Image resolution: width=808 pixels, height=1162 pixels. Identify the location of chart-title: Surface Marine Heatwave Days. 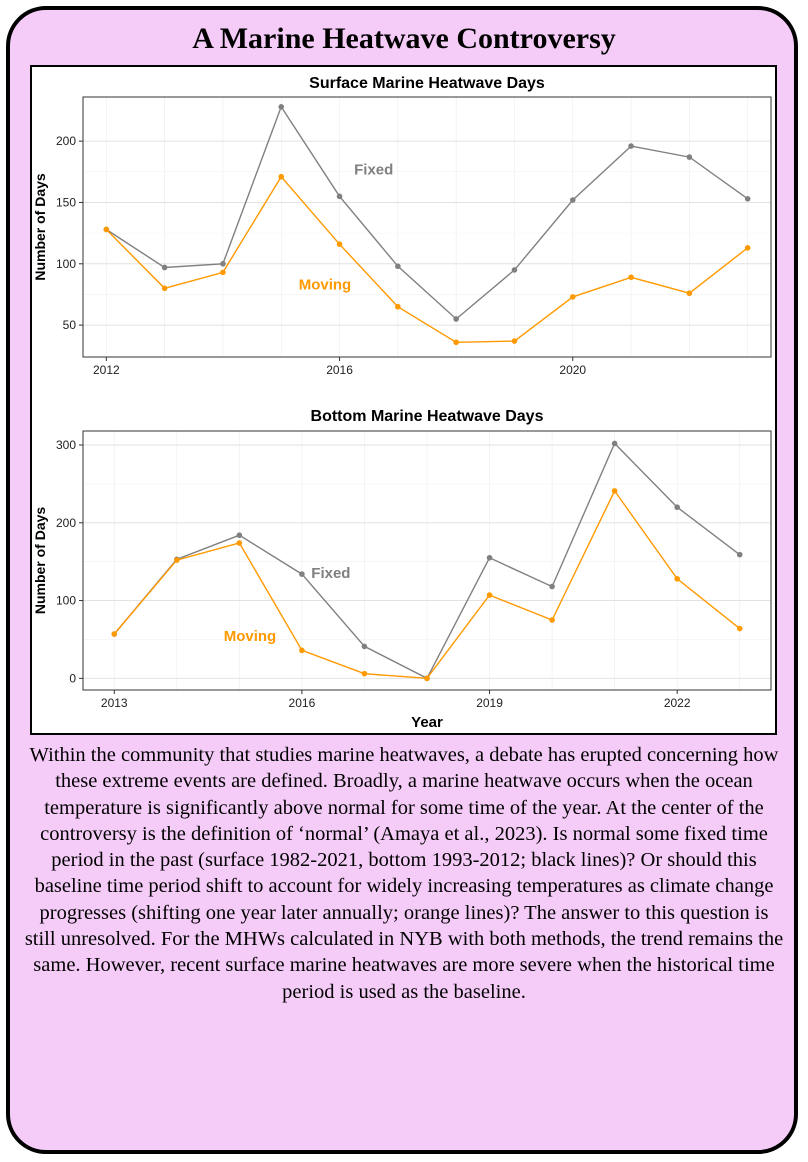
(427, 83).